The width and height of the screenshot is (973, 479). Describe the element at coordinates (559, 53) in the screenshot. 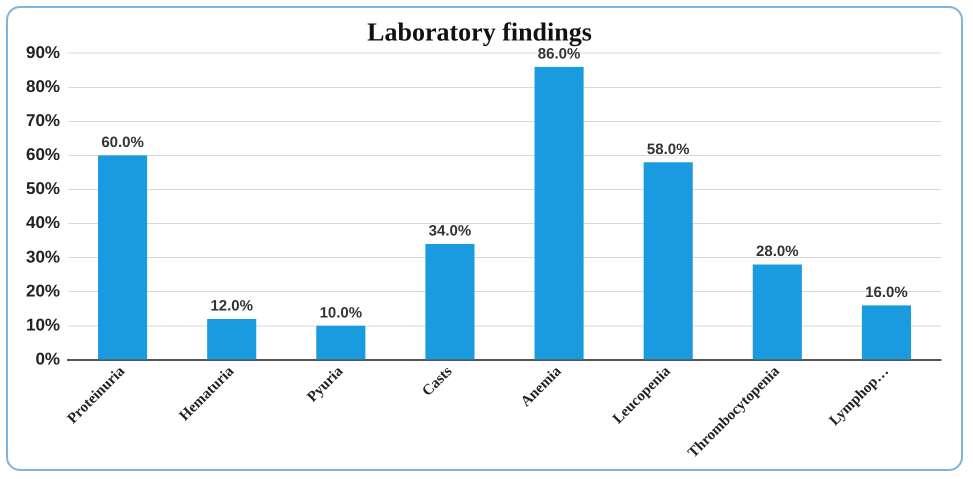

I see `data-label: 86.0%` at that location.